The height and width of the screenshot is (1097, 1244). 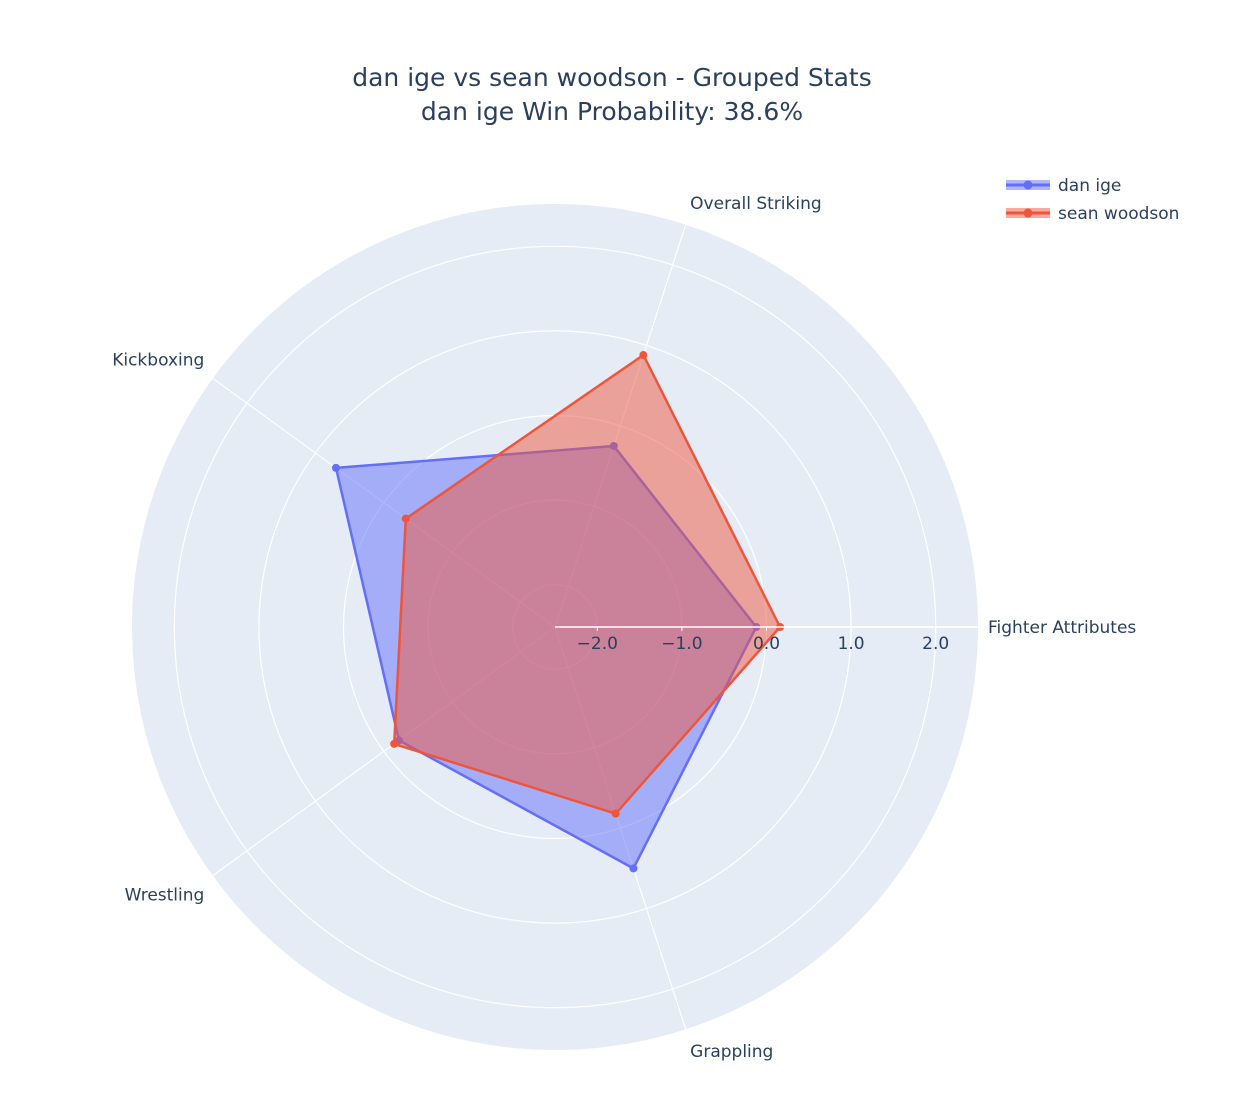 I want to click on radial-tick-label: −2.0, so click(x=597, y=644).